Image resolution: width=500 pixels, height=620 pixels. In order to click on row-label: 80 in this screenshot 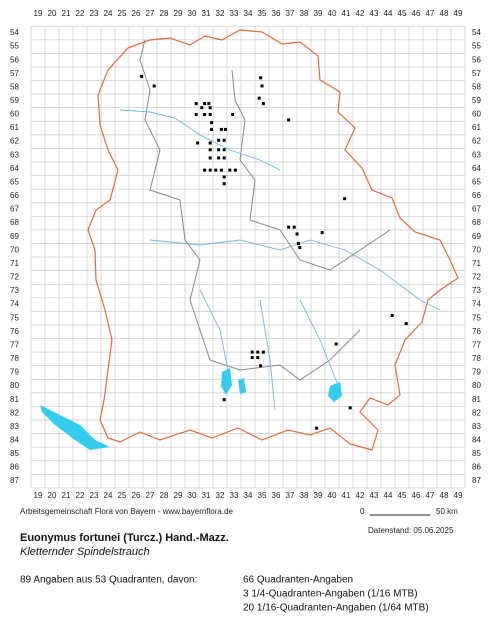, I will do `click(14, 385)`.